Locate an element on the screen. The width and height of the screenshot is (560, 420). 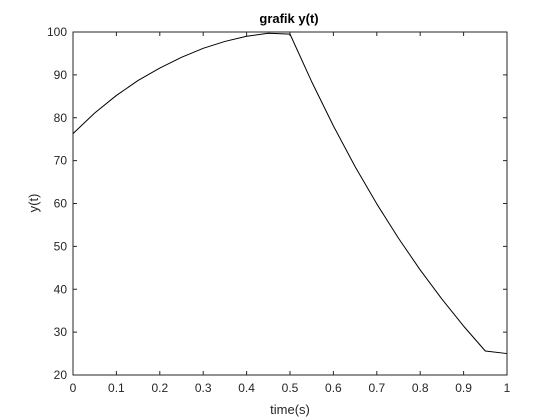
x-tick-label: 0.3 is located at coordinates (203, 388).